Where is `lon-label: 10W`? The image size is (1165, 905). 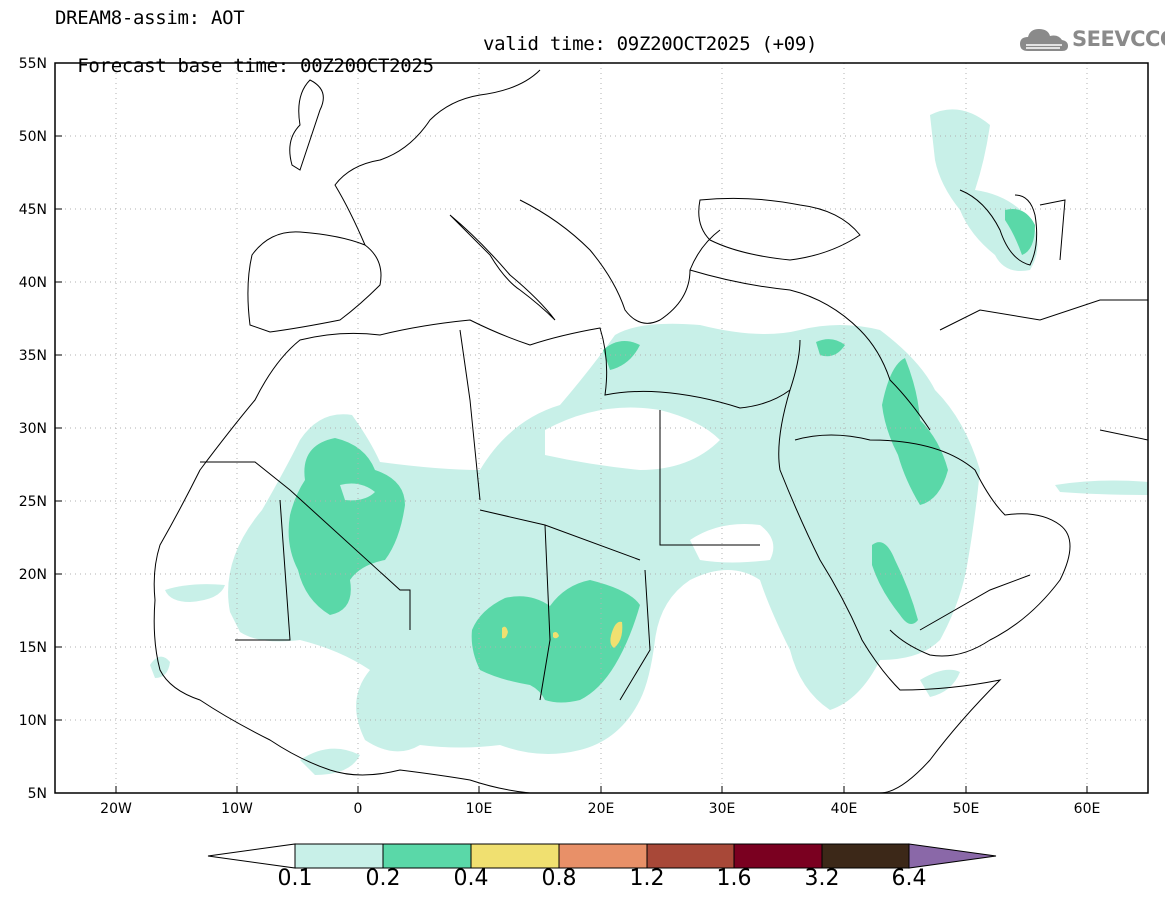
lon-label: 10W is located at coordinates (237, 809).